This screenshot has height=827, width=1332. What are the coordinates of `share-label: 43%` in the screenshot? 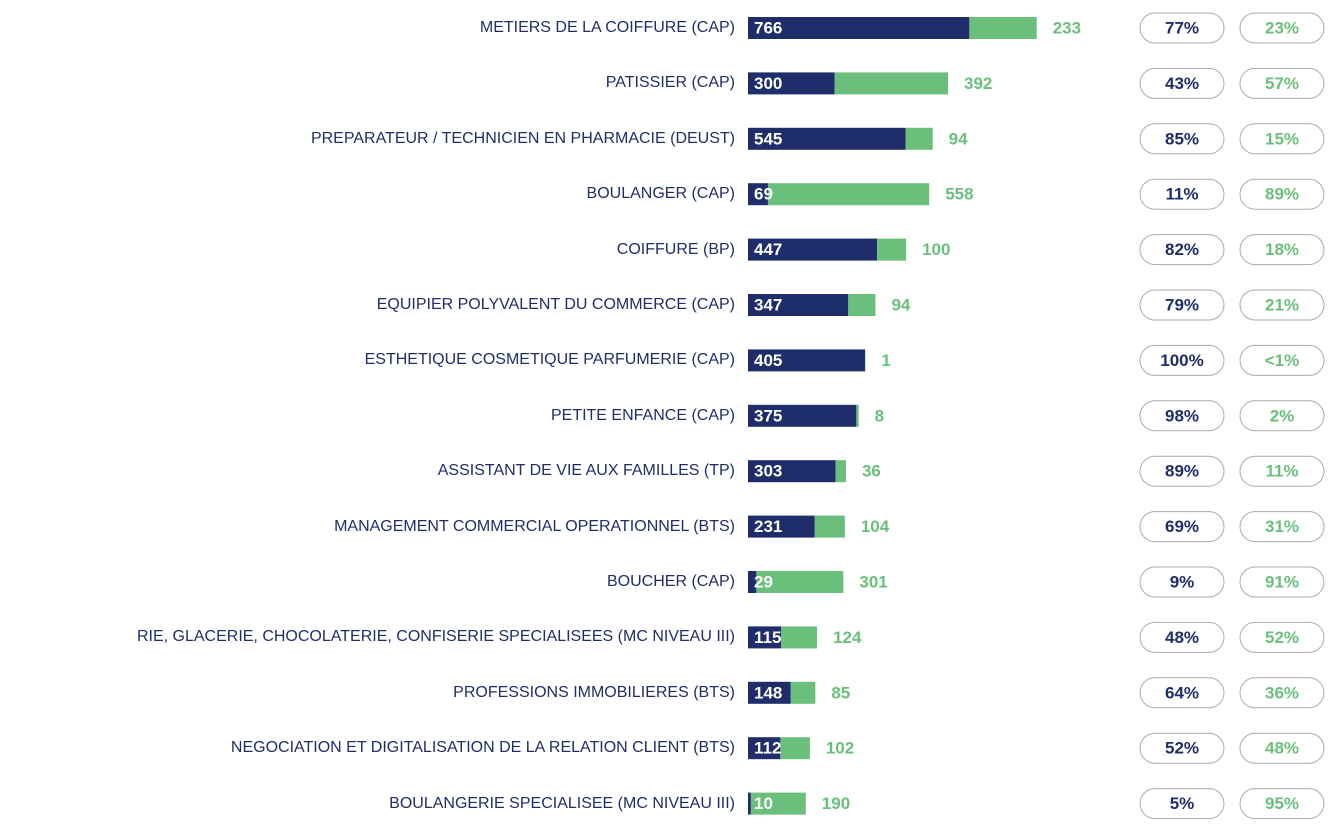 It's located at (1182, 83).